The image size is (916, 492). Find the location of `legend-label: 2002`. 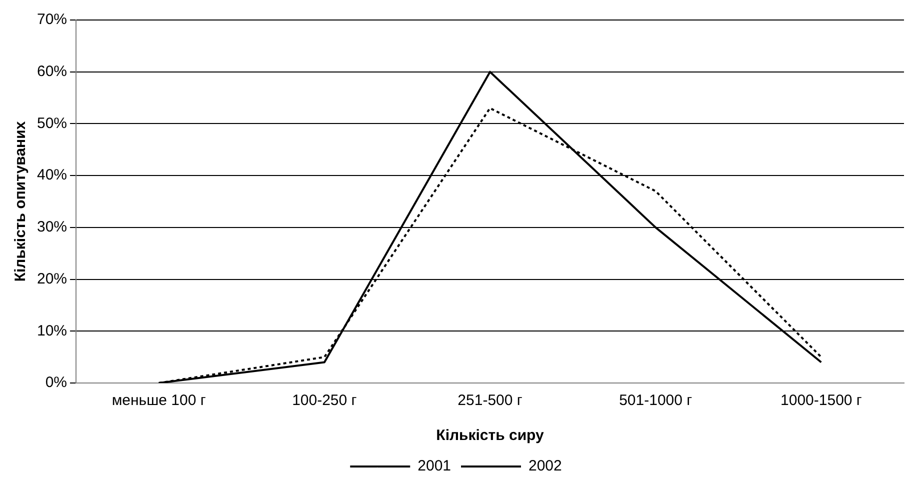

legend-label: 2002 is located at coordinates (545, 466).